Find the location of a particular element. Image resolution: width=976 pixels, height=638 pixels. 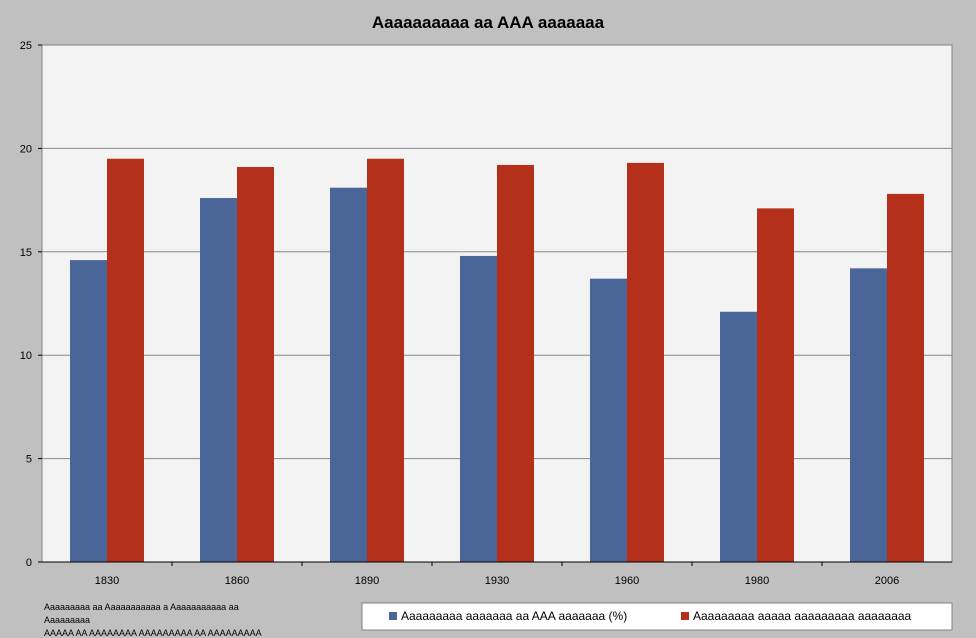

y-axis-ticks: 0 5 10 15 20 25 is located at coordinates (31, 304).